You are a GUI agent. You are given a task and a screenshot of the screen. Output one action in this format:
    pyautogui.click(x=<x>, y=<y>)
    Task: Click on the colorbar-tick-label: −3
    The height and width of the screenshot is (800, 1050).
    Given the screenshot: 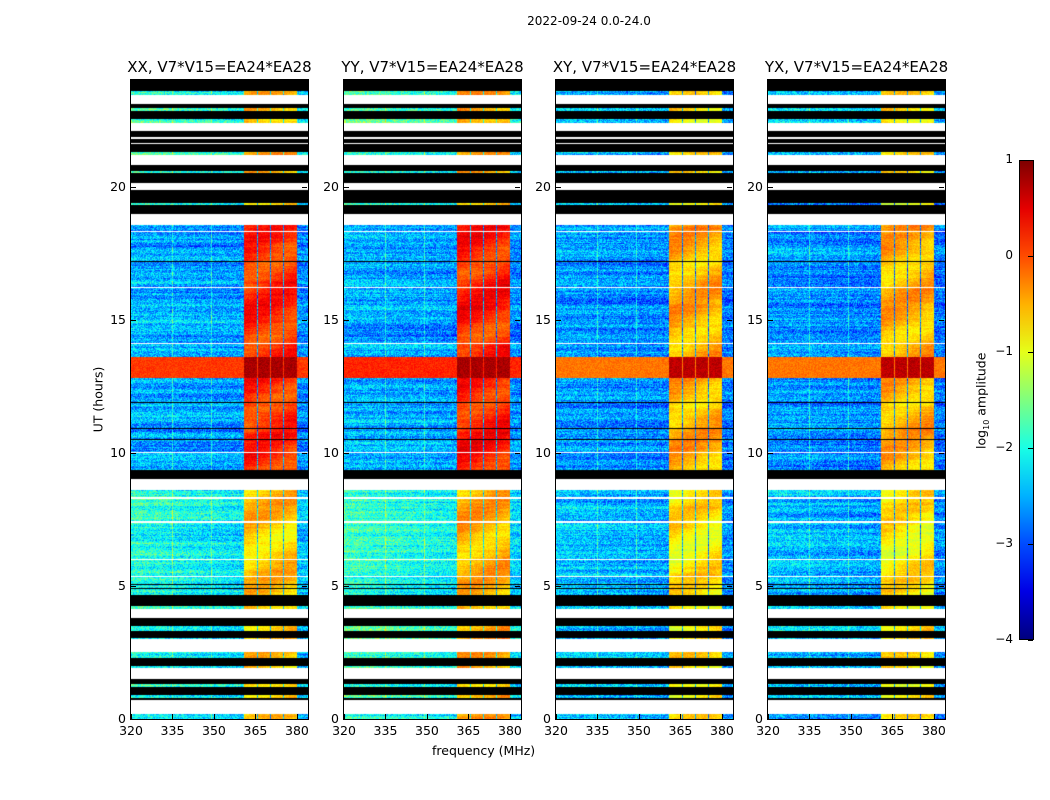 What is the action you would take?
    pyautogui.click(x=1004, y=543)
    